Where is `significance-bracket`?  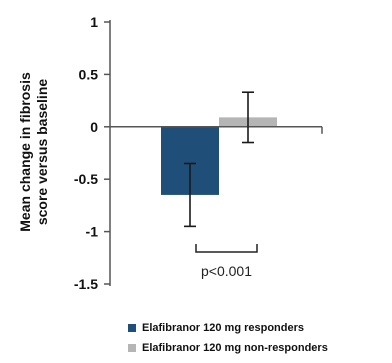 significance-bracket is located at coordinates (226, 248).